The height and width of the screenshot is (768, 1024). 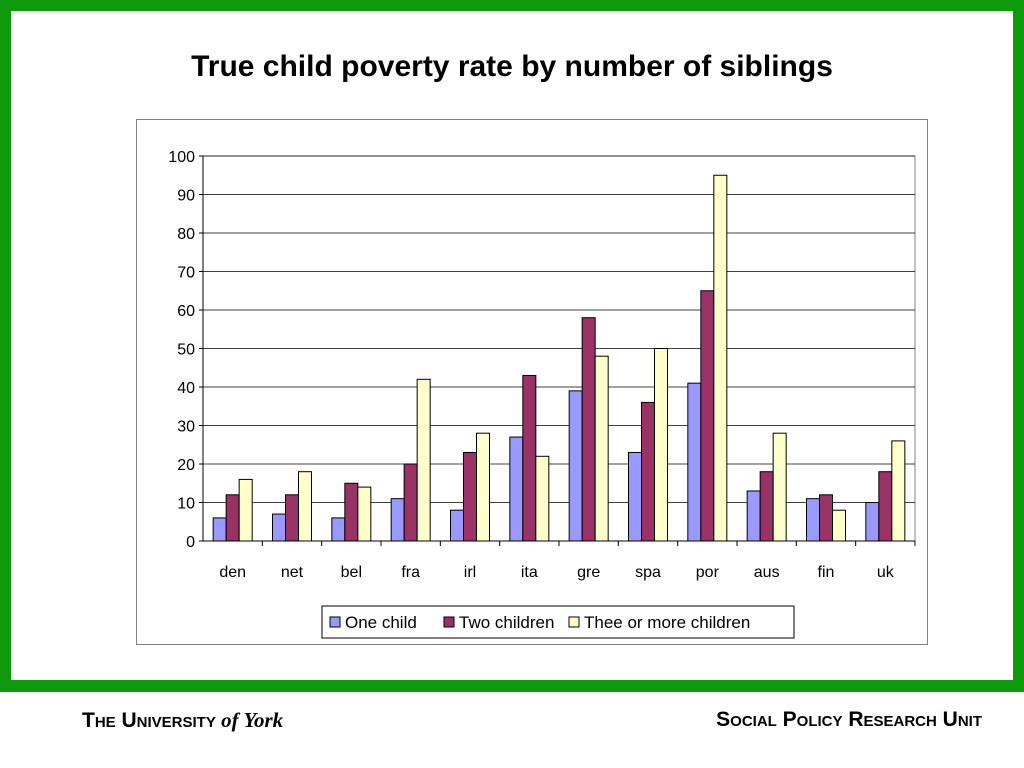 What do you see at coordinates (588, 572) in the screenshot?
I see `x-tick-label: gre` at bounding box center [588, 572].